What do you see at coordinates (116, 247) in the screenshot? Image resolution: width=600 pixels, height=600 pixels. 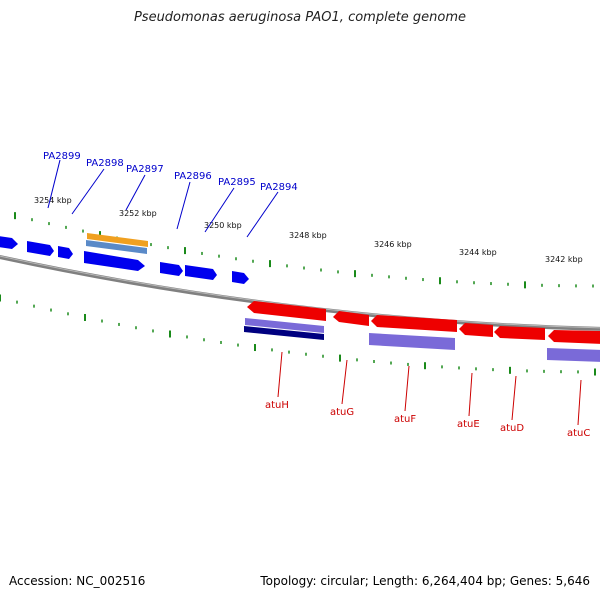 I see `feature-bar-steelblue` at bounding box center [116, 247].